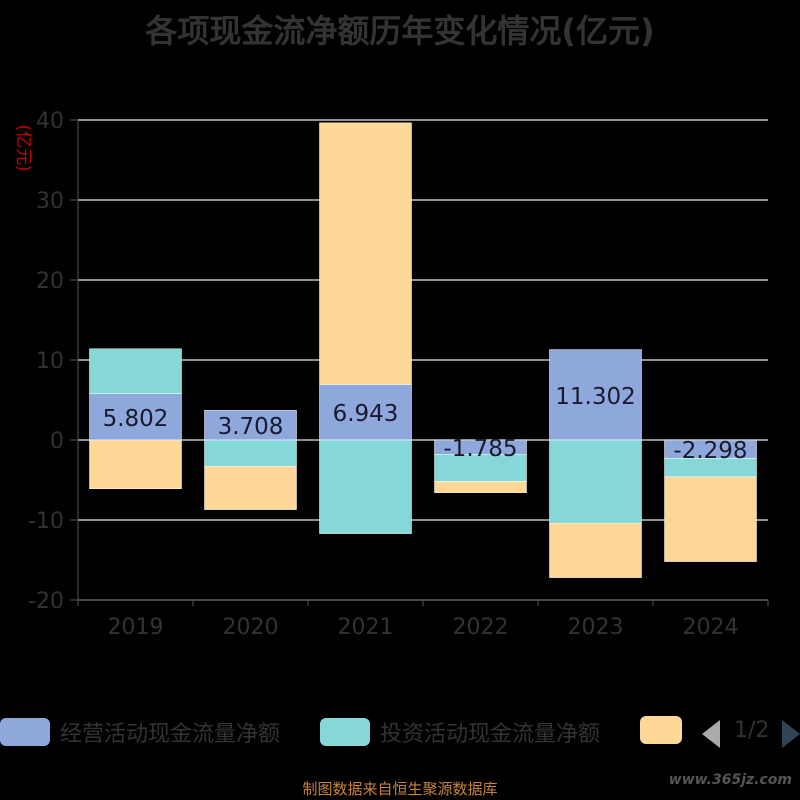 The width and height of the screenshot is (800, 800). Describe the element at coordinates (50, 361) in the screenshot. I see `y-tick-label: 10` at that location.